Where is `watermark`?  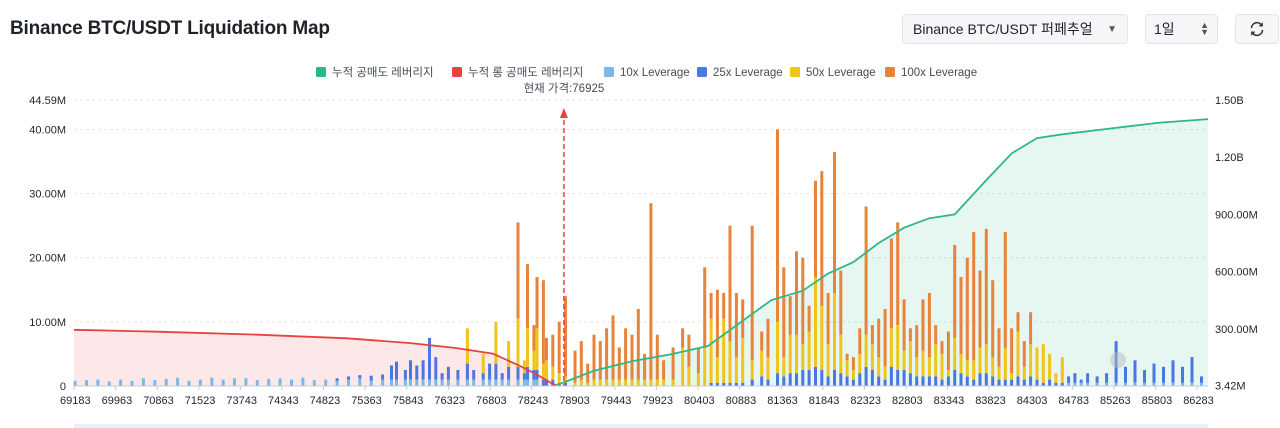 watermark is located at coordinates (1118, 360).